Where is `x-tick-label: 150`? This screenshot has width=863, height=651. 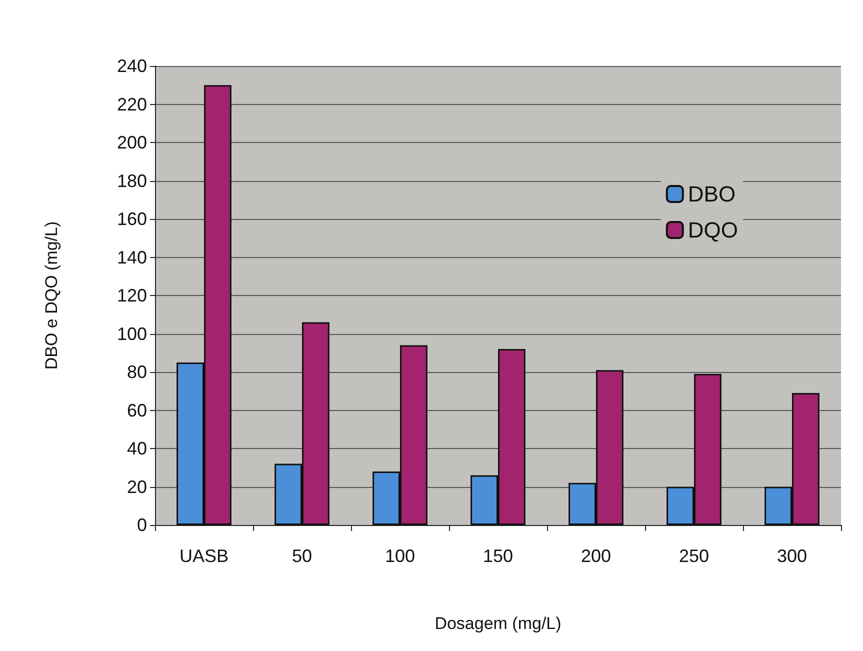
x-tick-label: 150 is located at coordinates (498, 556).